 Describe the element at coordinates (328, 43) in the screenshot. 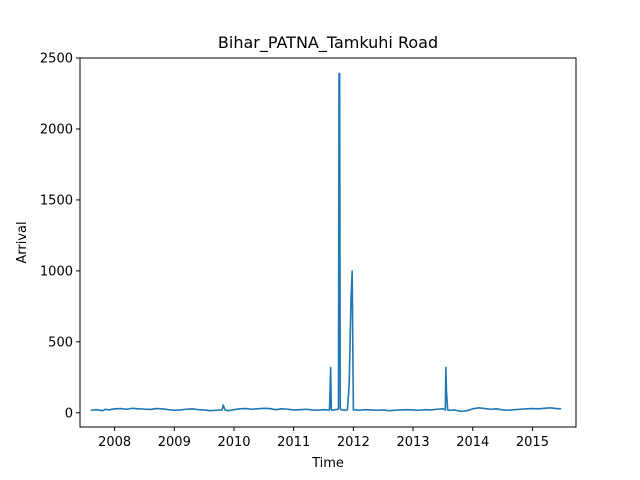

I see `chart-title: Bihar_PATNA_Tamkuhi Road` at that location.